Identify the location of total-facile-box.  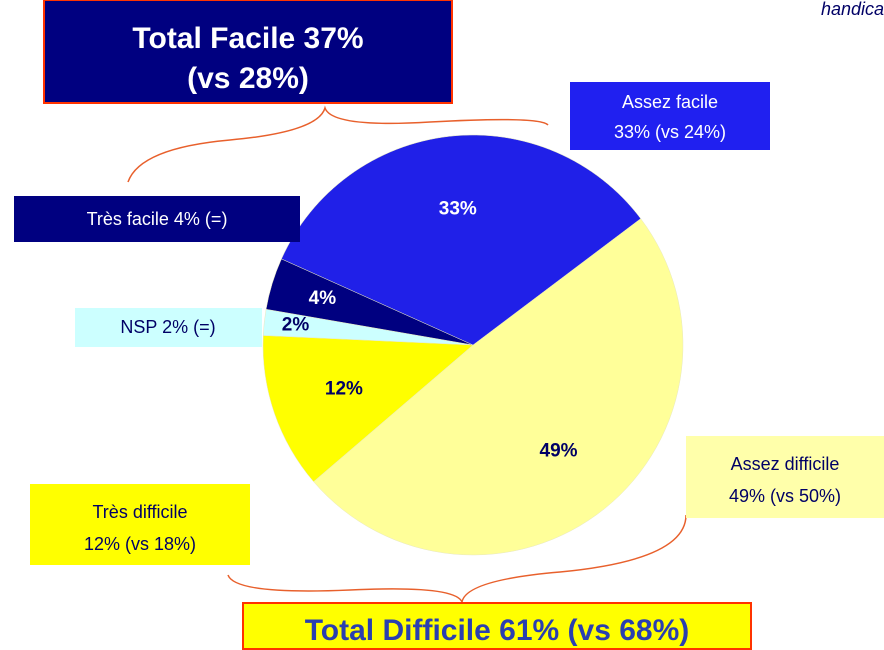
(248, 52).